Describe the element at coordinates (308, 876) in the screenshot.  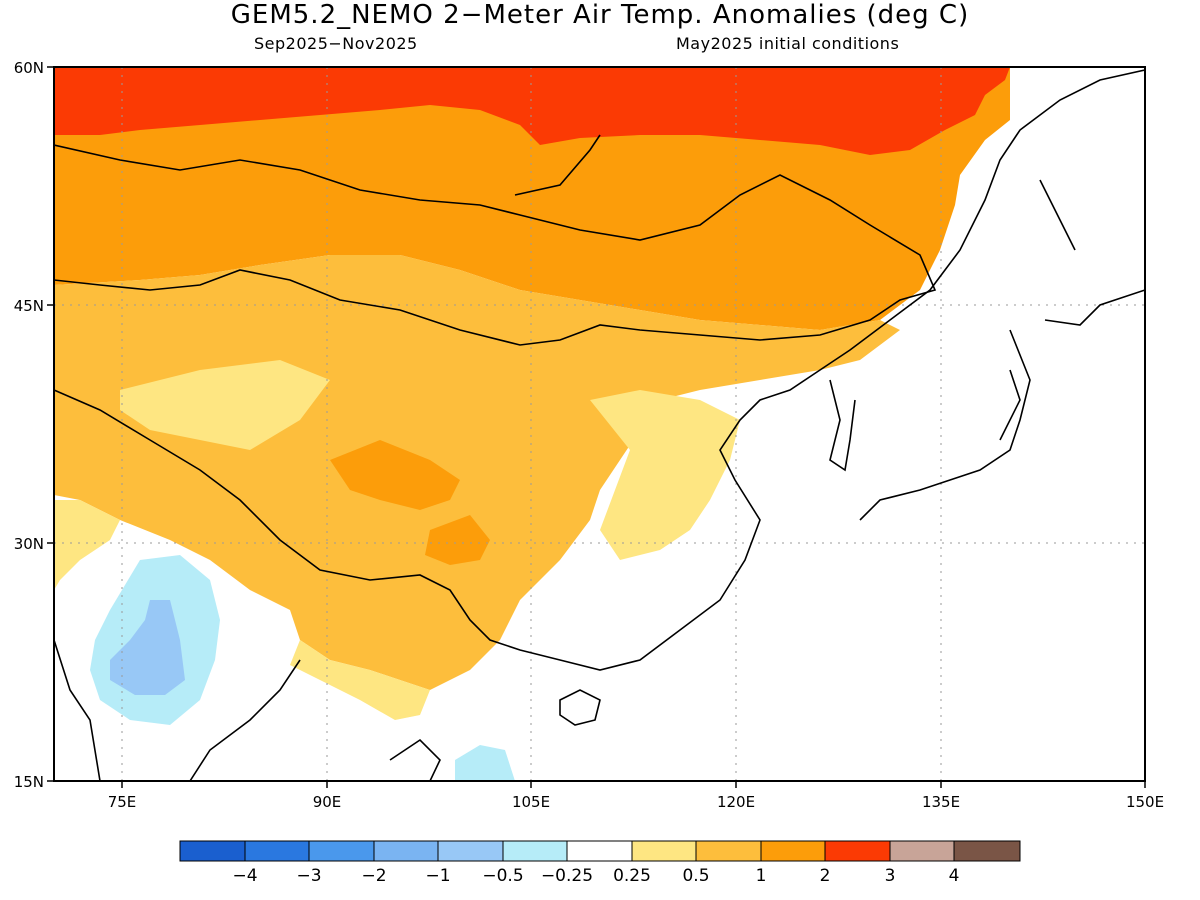
I see `colorbar-label: −3` at that location.